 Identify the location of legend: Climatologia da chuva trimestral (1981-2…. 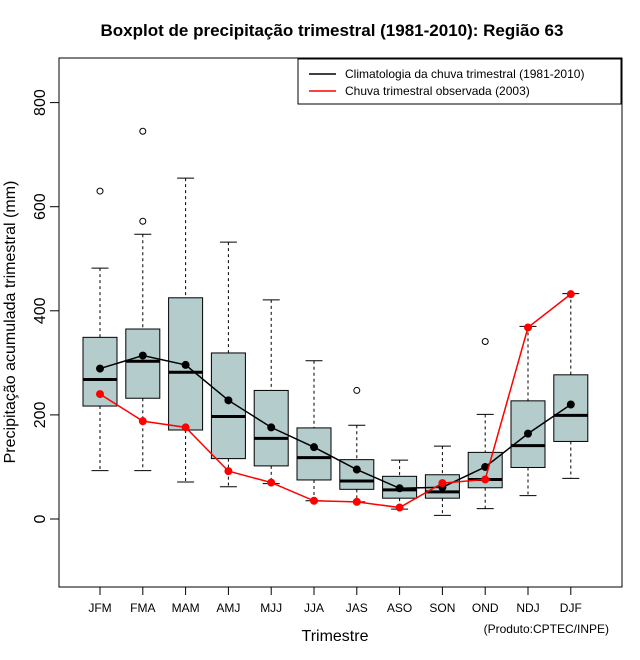
(459, 81).